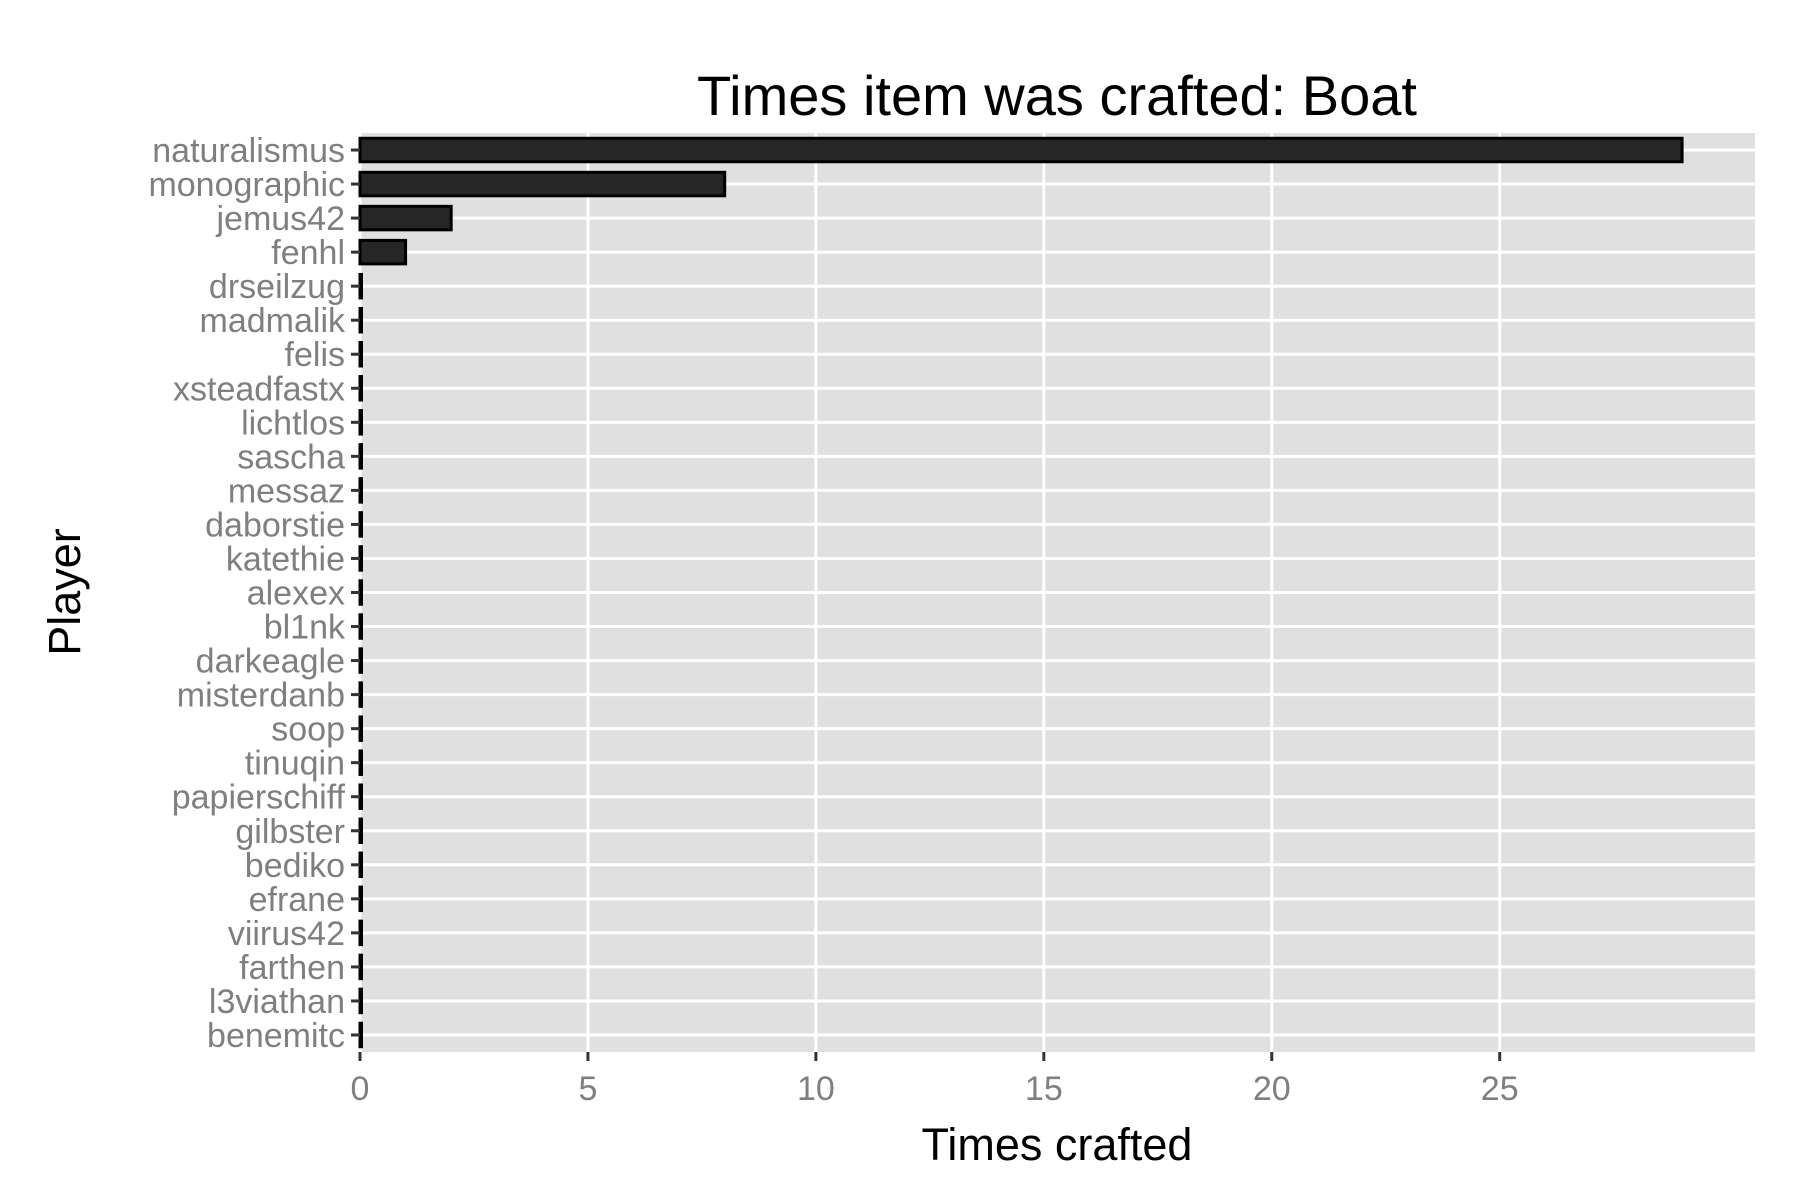  I want to click on y-tick-label: darkeagle, so click(270, 662).